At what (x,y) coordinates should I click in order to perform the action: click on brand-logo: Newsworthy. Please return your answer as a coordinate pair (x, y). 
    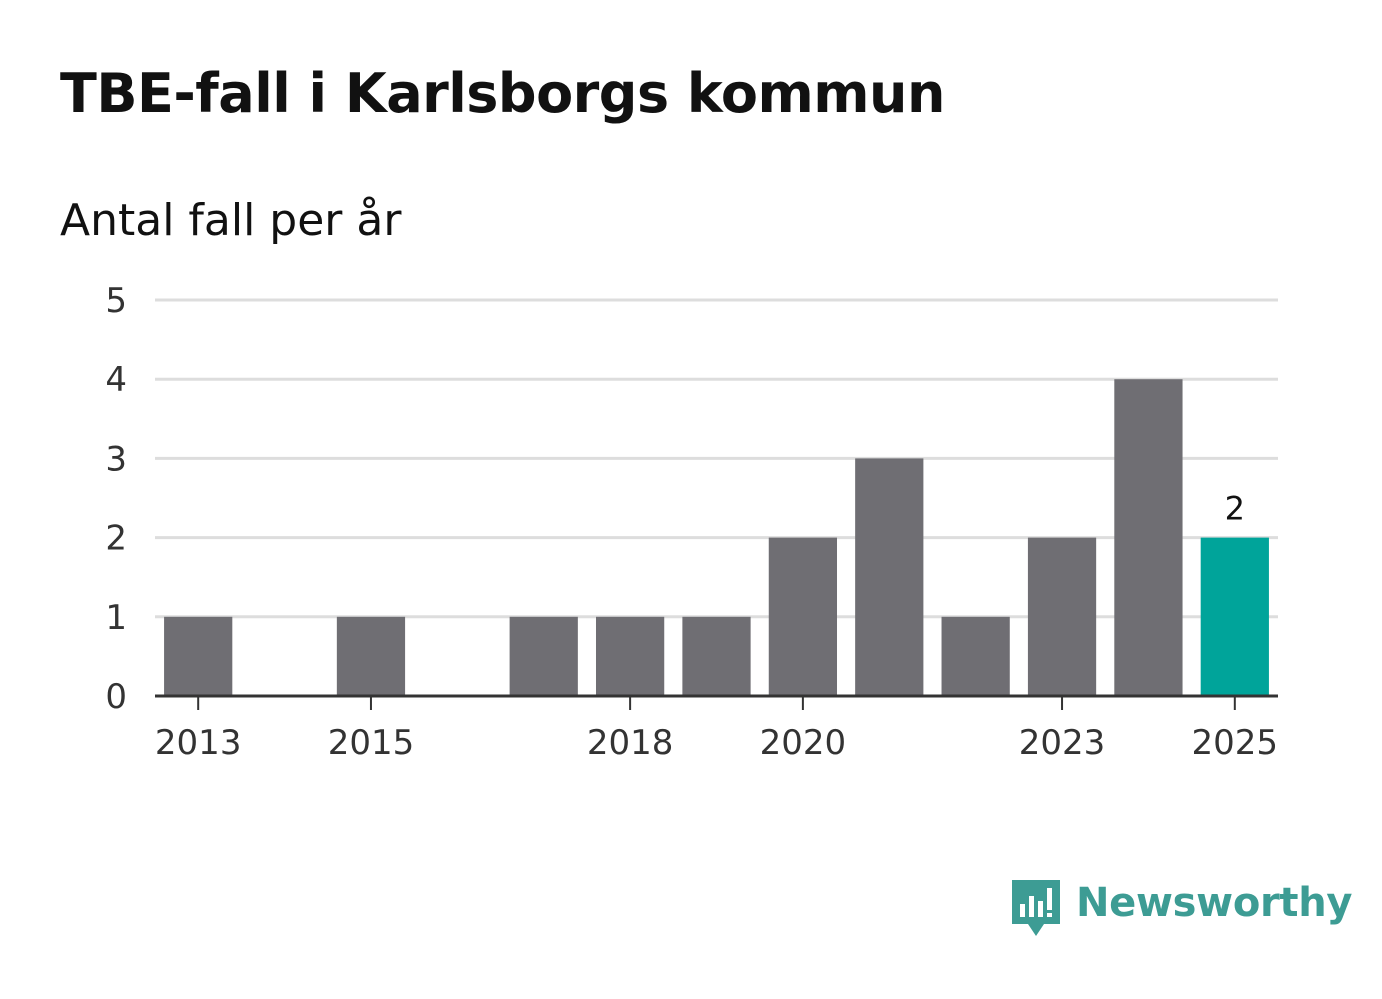
    Looking at the image, I should click on (1181, 909).